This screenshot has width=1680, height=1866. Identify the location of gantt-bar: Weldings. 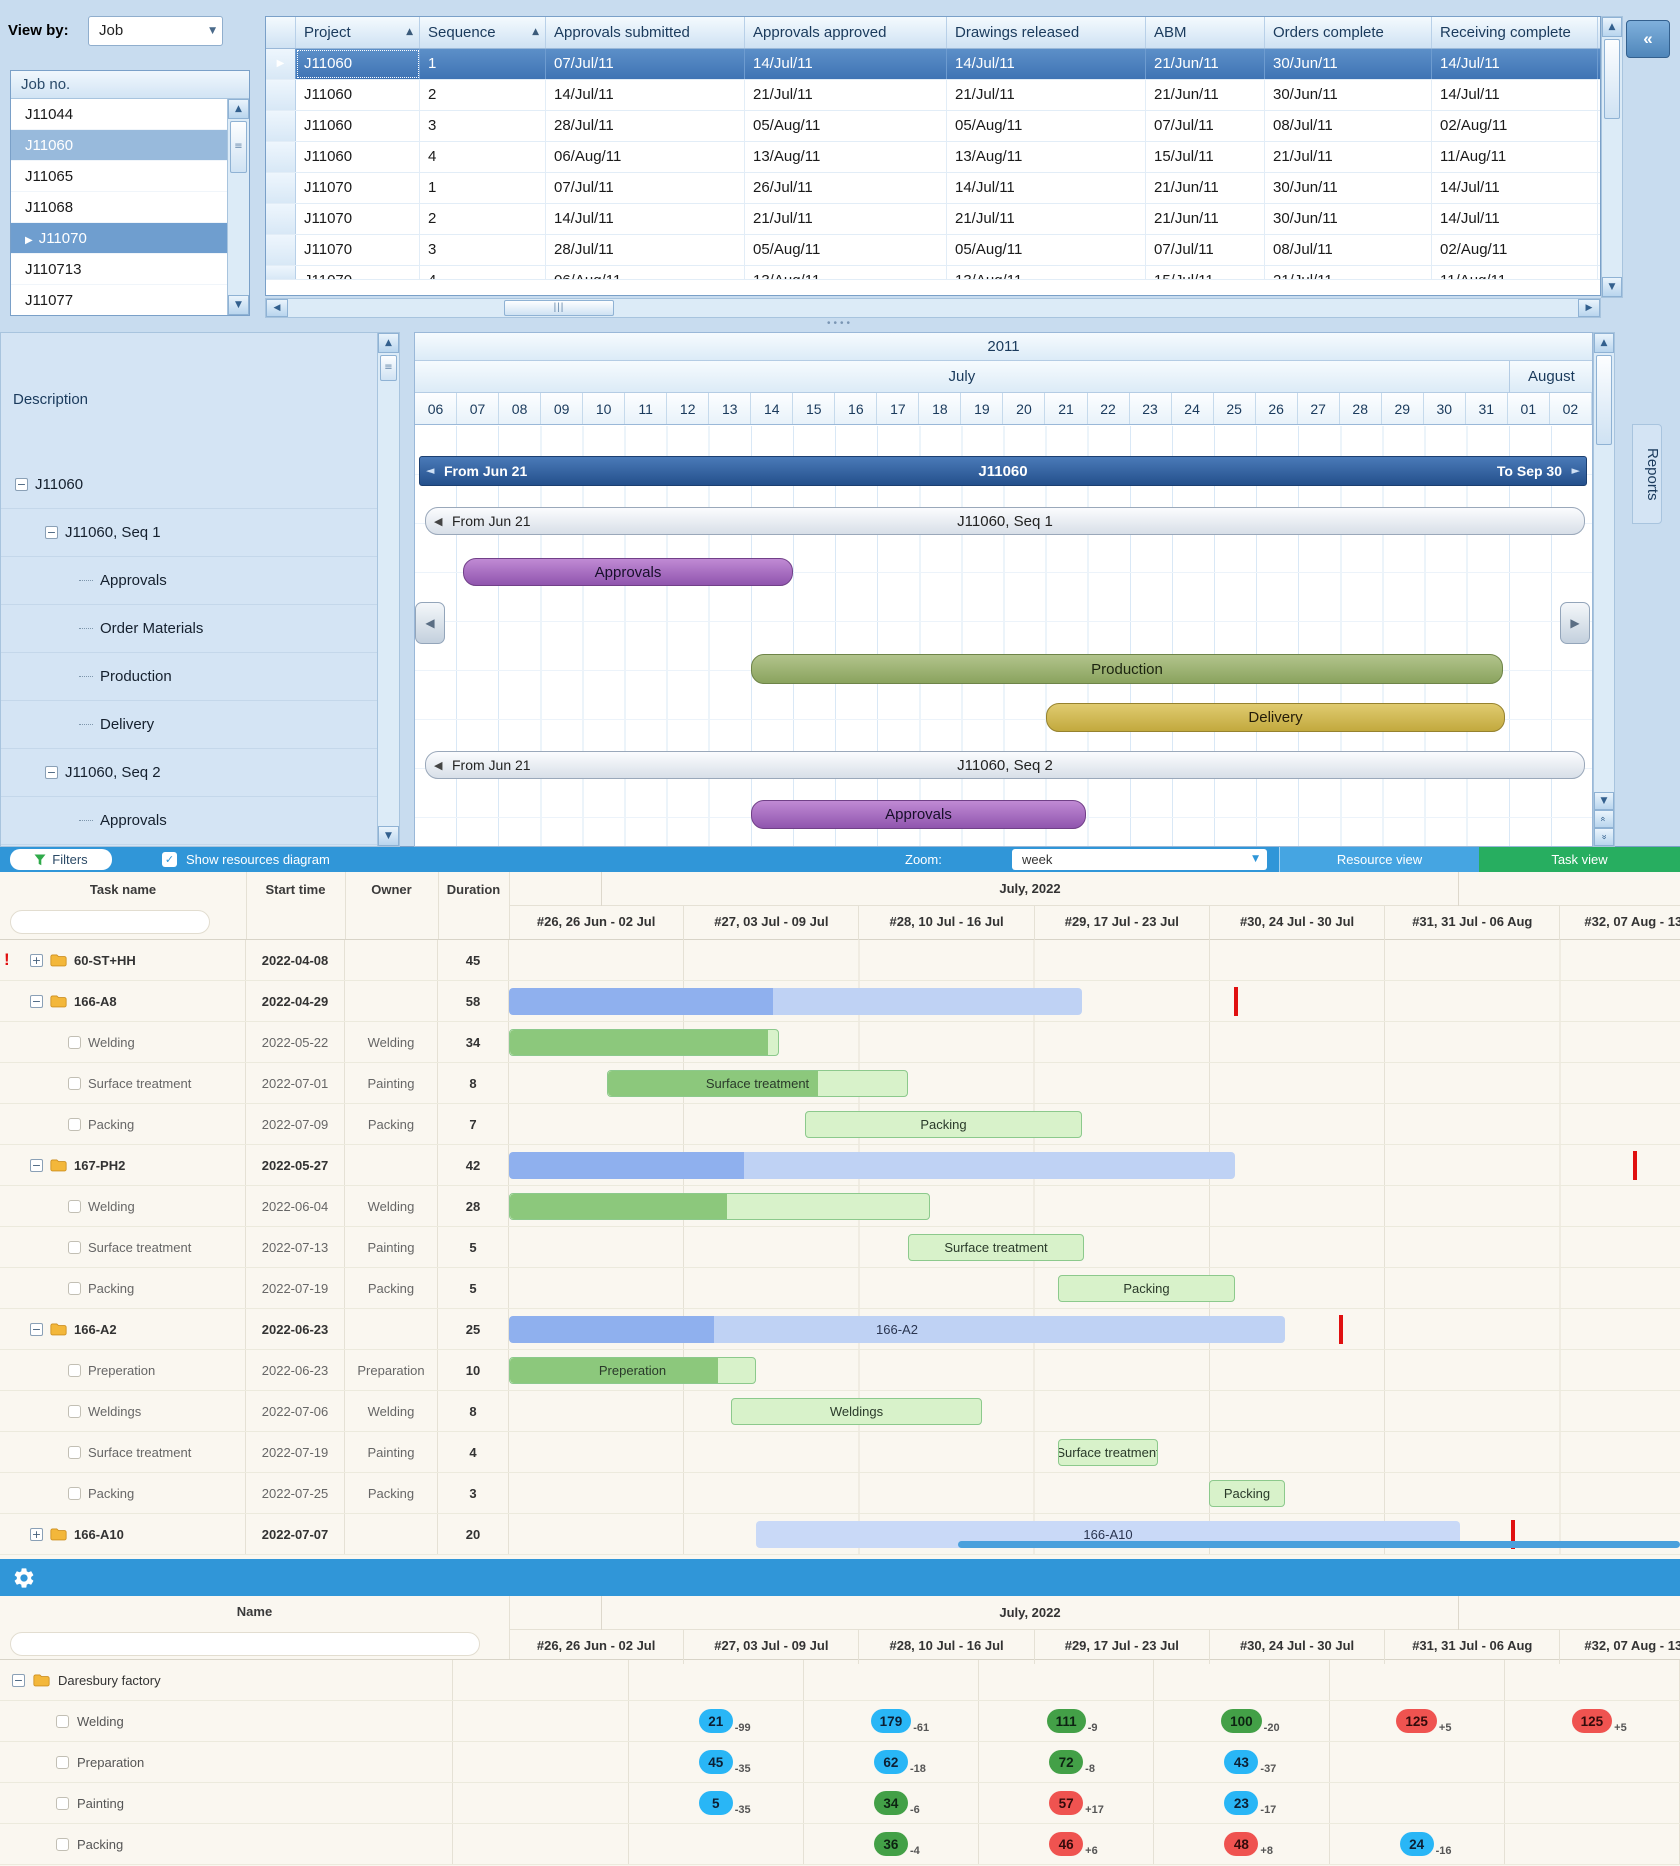
(856, 1411).